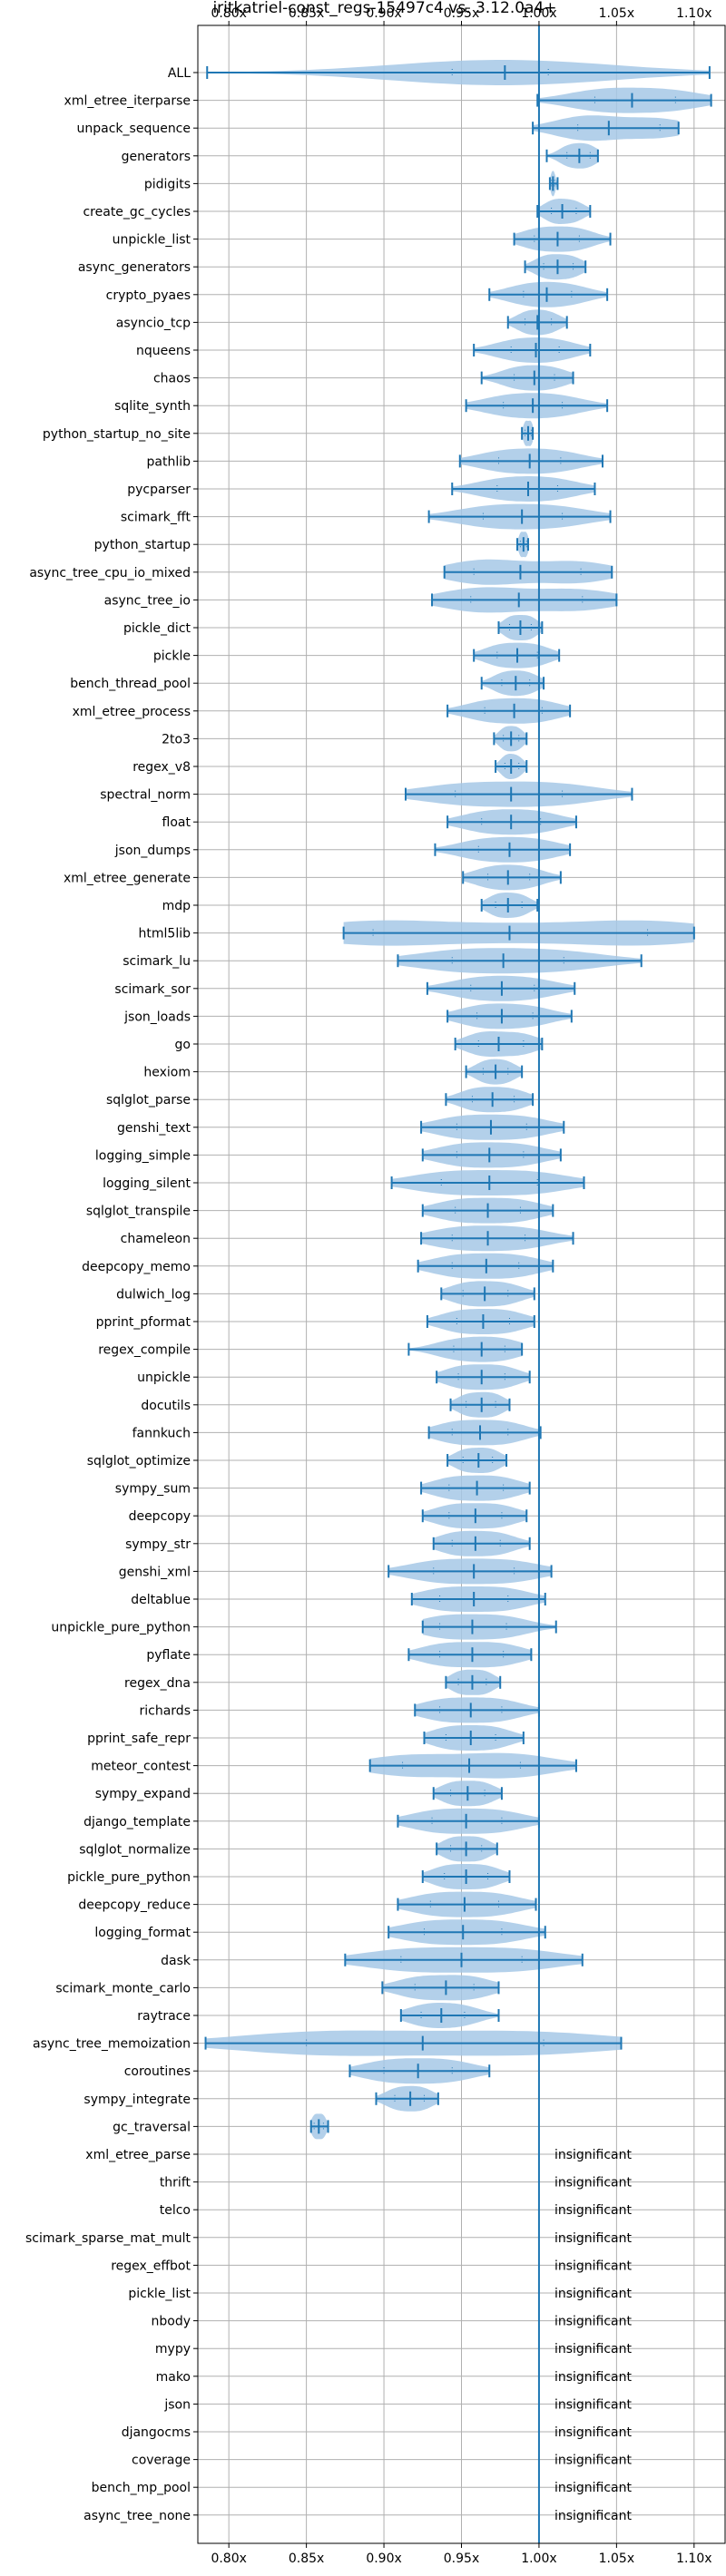  Describe the element at coordinates (157, 2071) in the screenshot. I see `y-tick-label: coroutines` at that location.